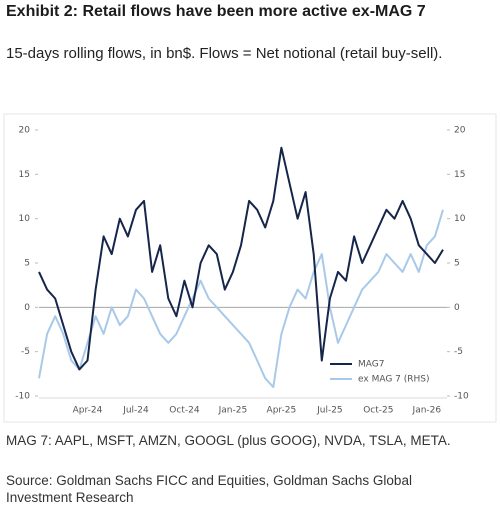 The height and width of the screenshot is (516, 500). What do you see at coordinates (458, 352) in the screenshot?
I see `y2-tick-label: -5` at bounding box center [458, 352].